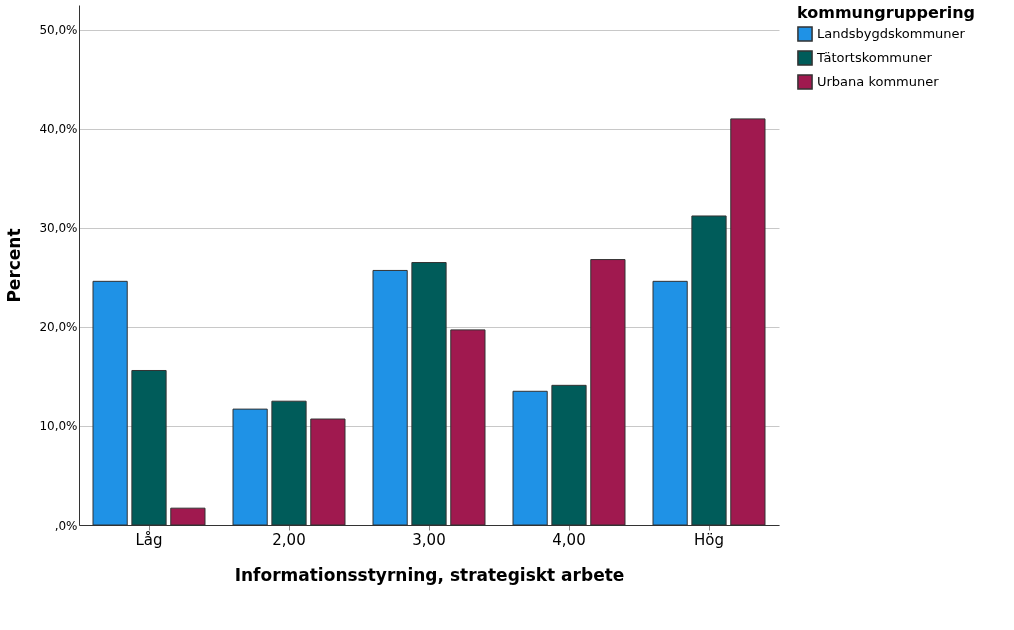  What do you see at coordinates (58, 129) in the screenshot?
I see `y-tick-label: 40,0%` at bounding box center [58, 129].